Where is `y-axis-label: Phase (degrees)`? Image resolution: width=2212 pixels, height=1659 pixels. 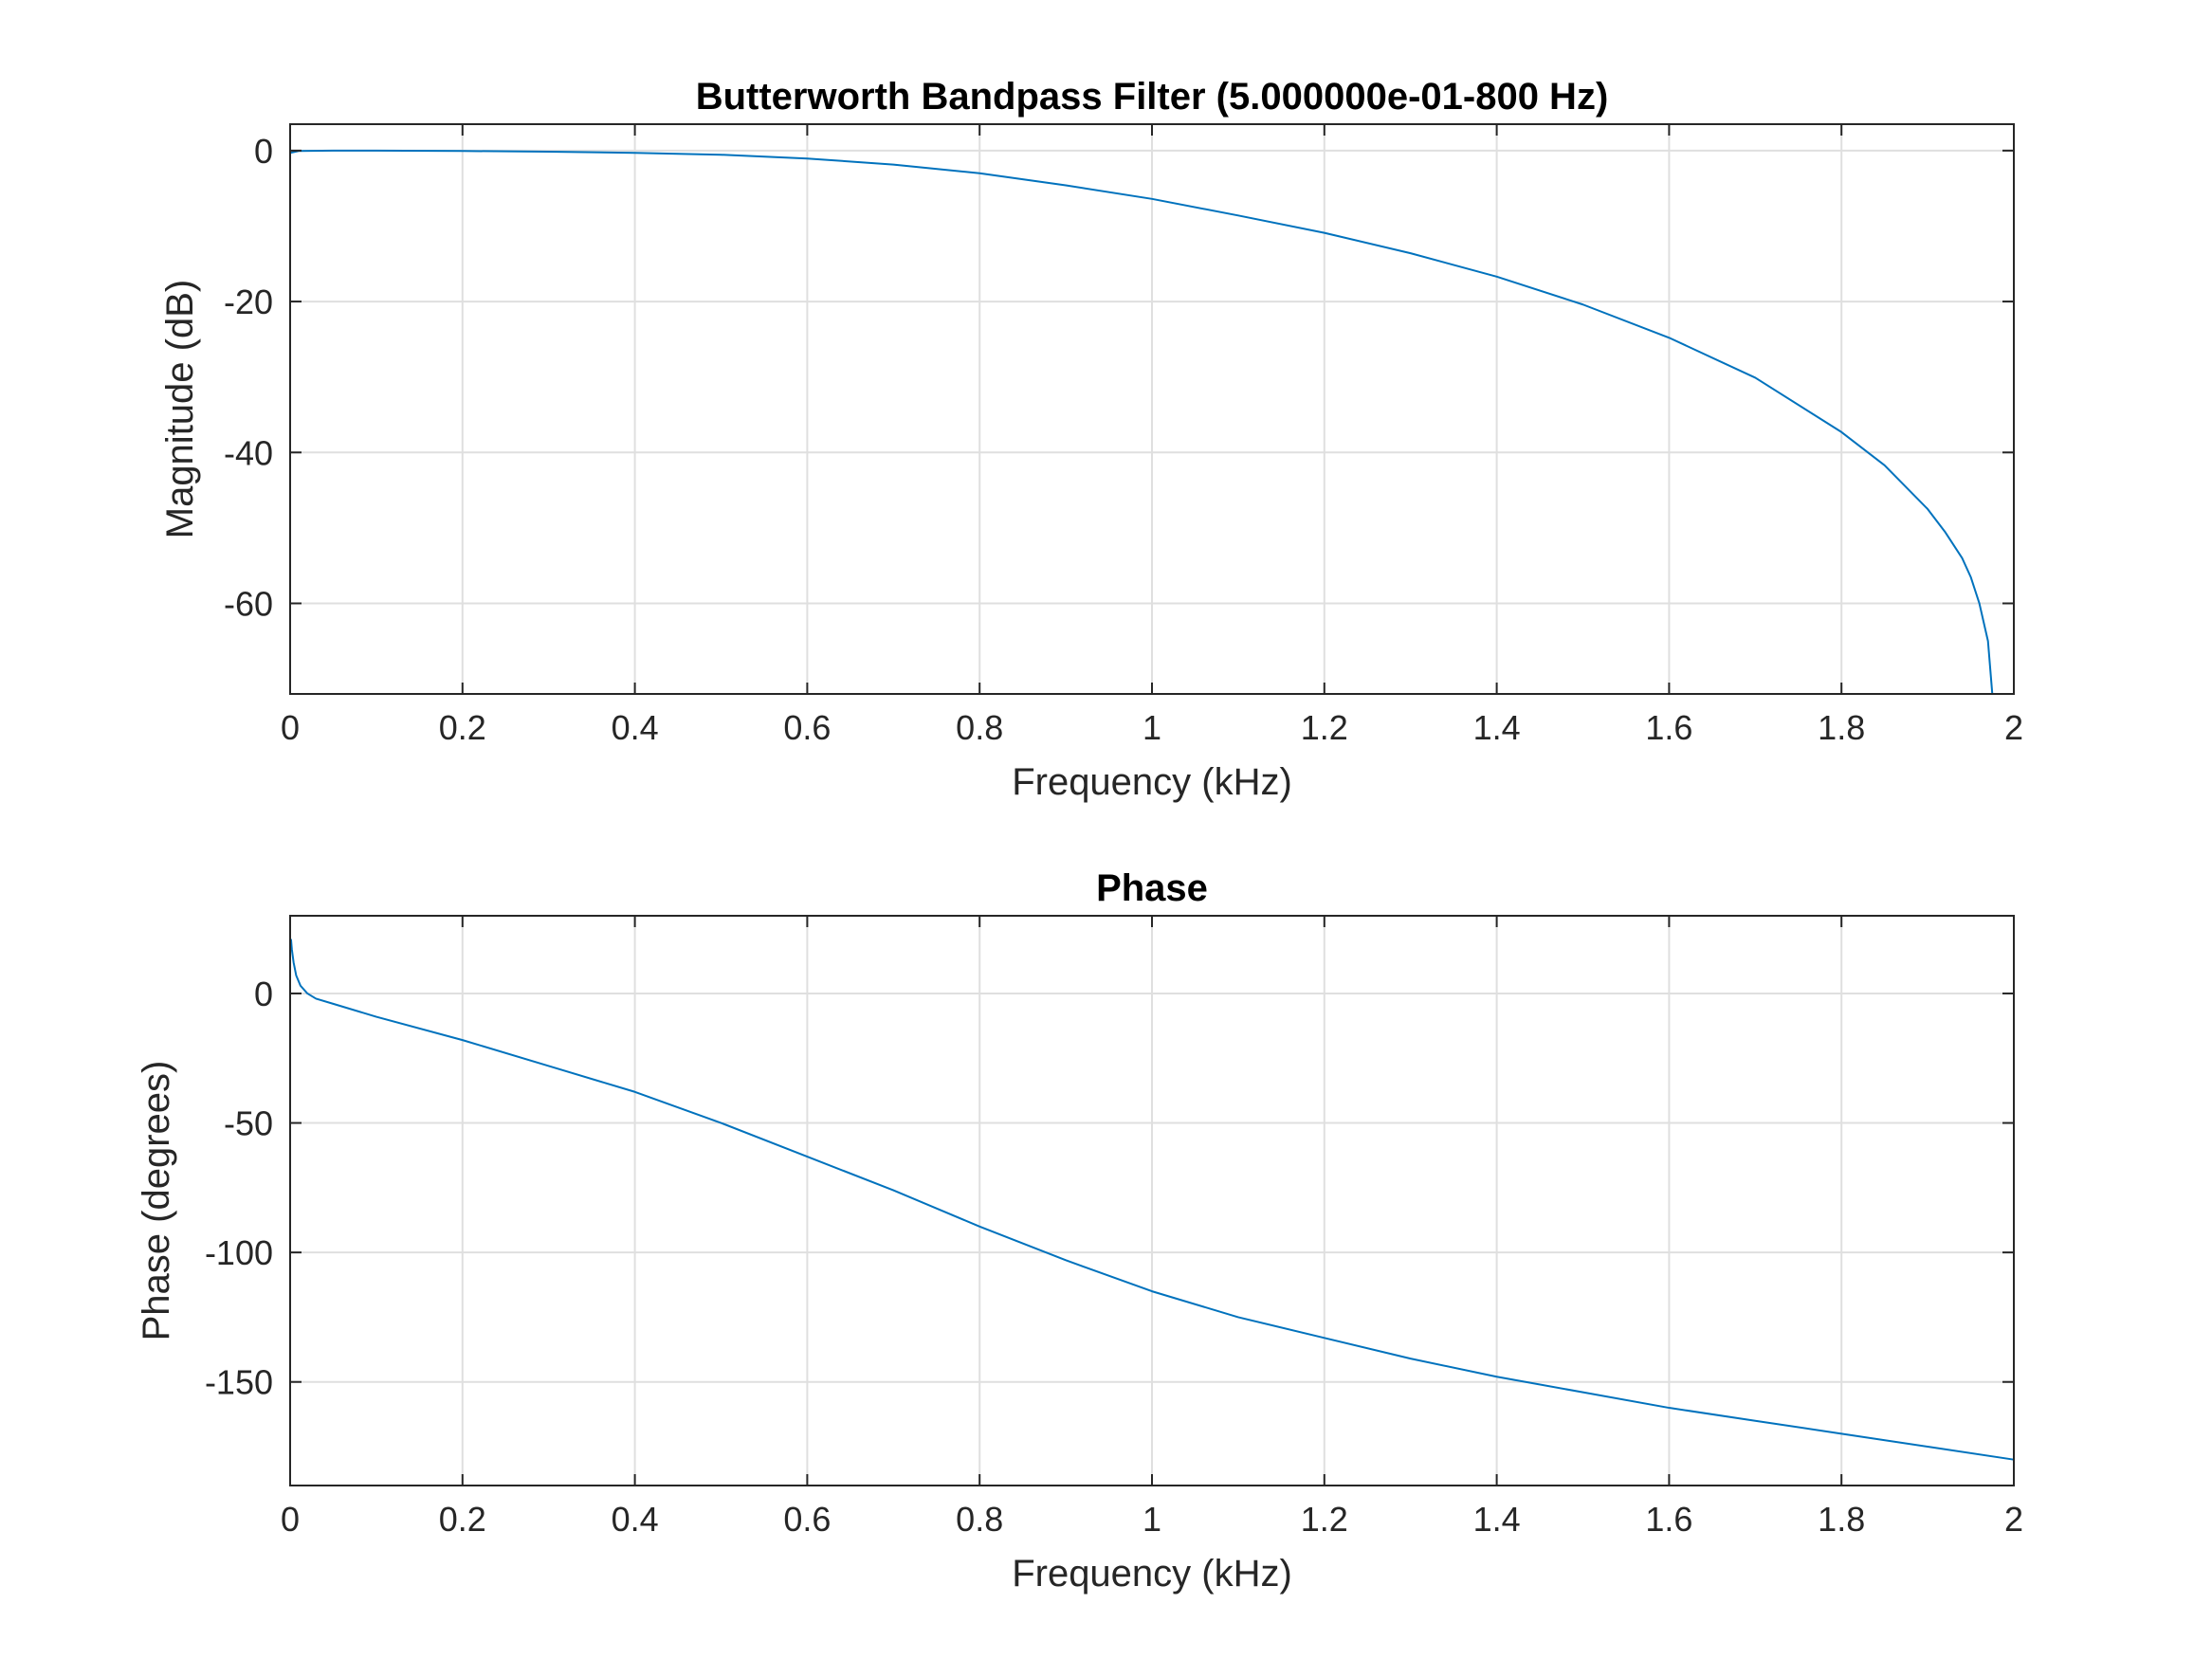
y-axis-label: Phase (degrees) is located at coordinates (156, 1201).